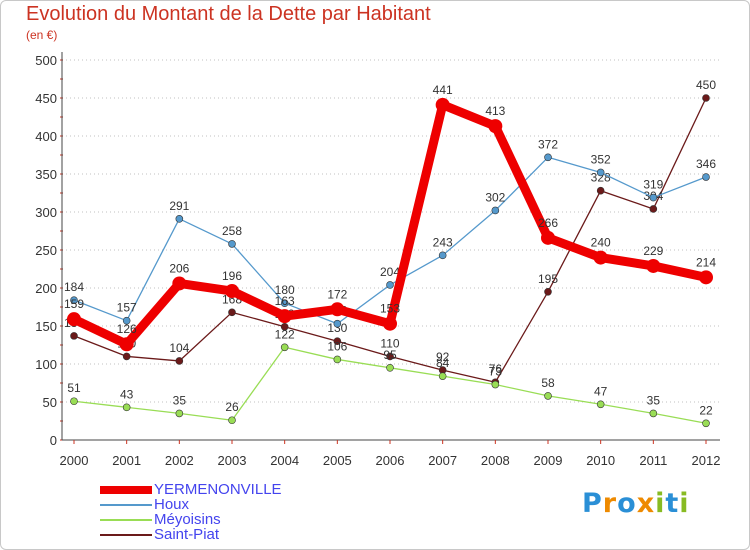  Describe the element at coordinates (390, 309) in the screenshot. I see `data-label-yermenonville: 153` at that location.